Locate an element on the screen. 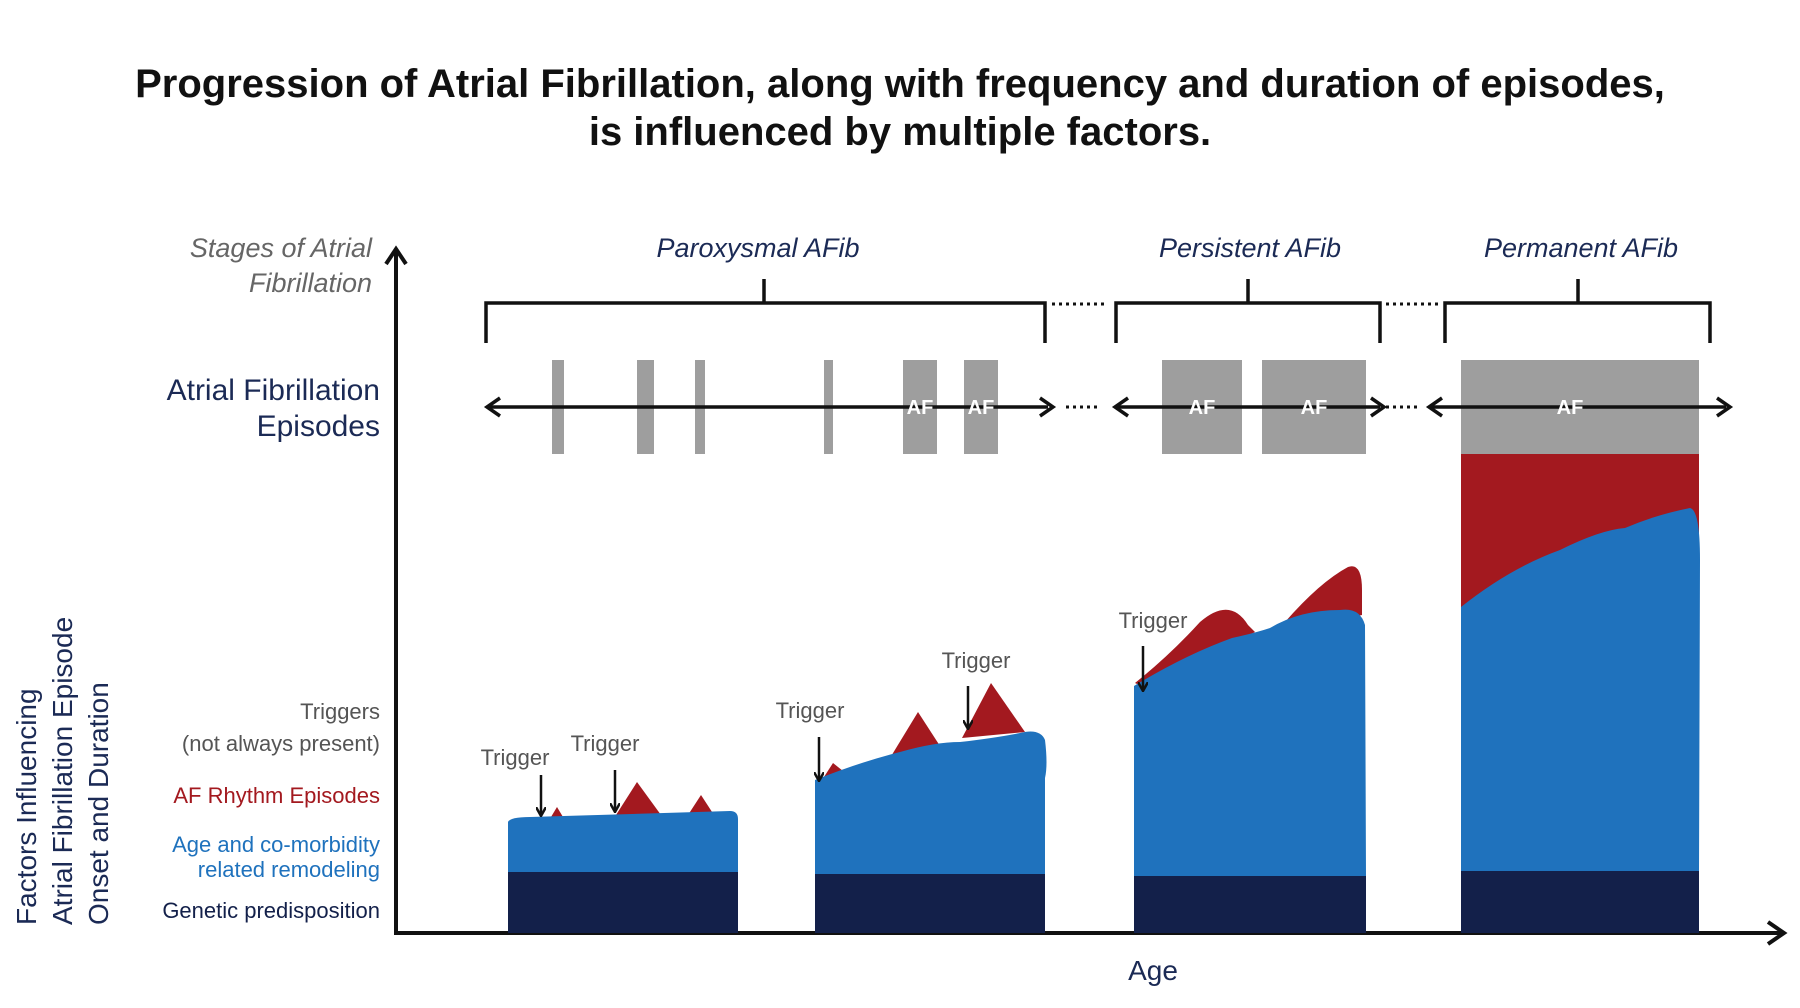  timeline-persistent is located at coordinates (1249, 407).